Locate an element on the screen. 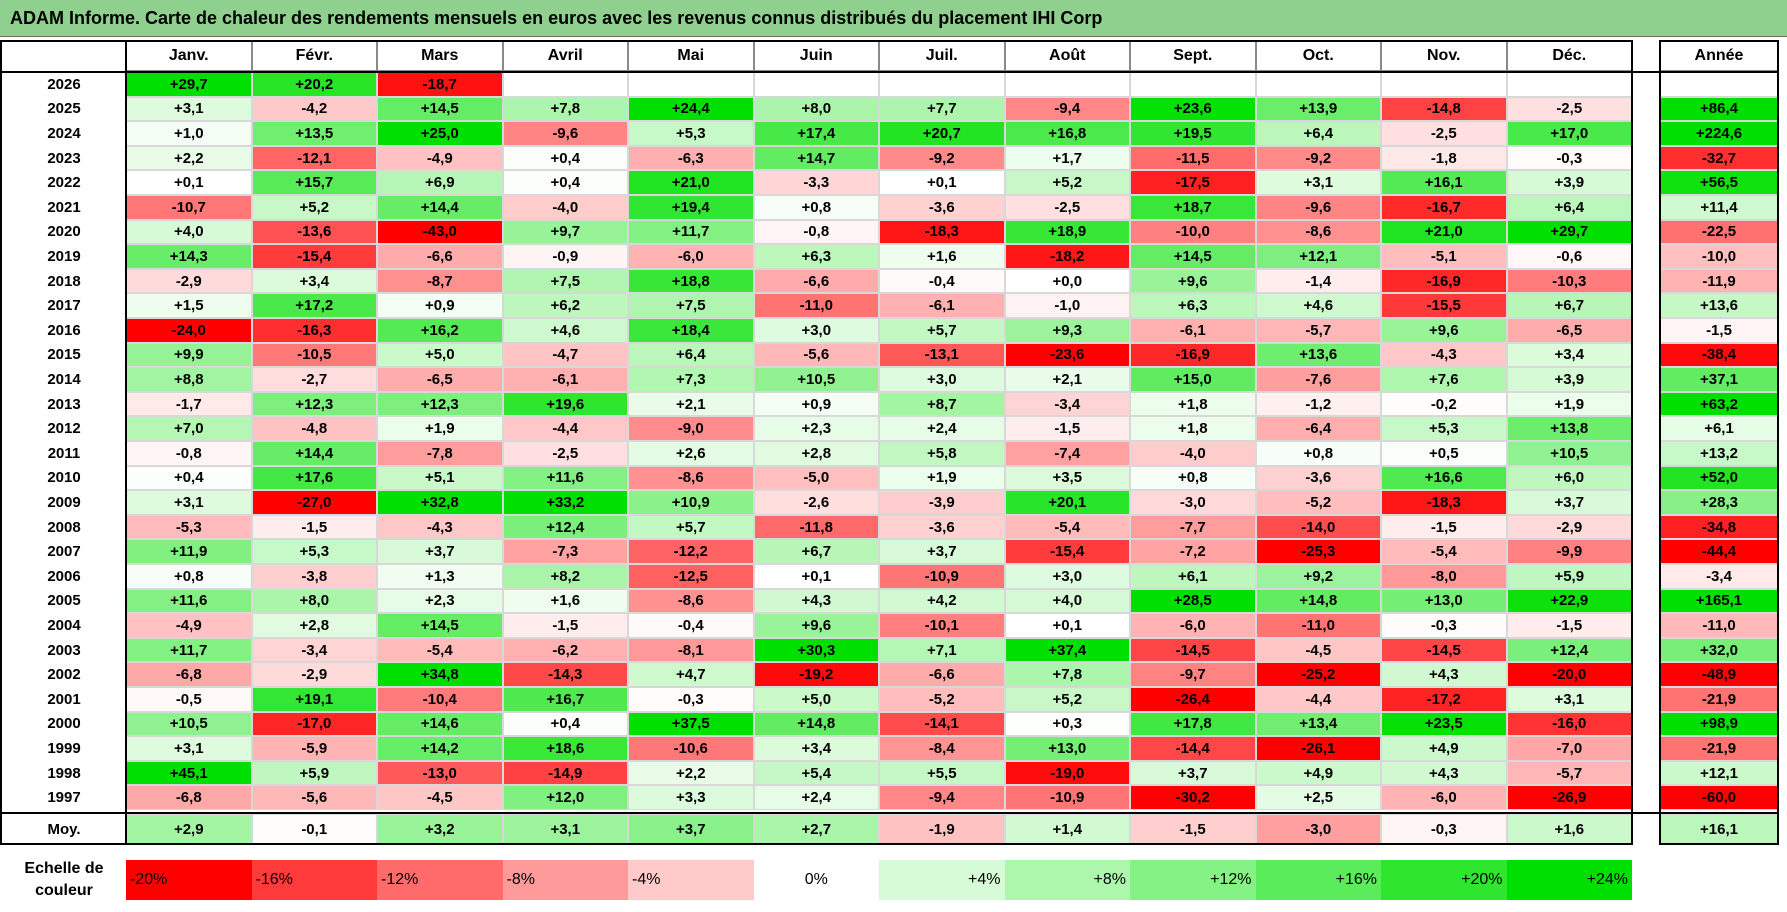  year-label: 2005 is located at coordinates (64, 601).